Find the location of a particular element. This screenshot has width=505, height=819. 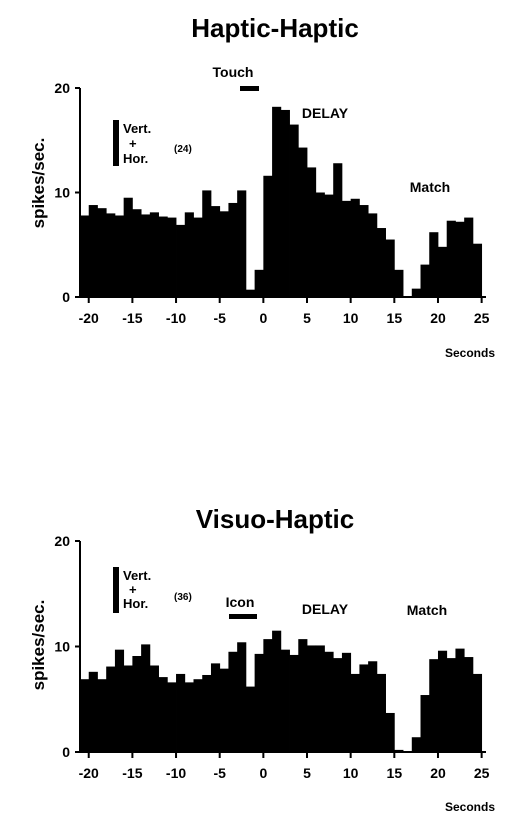

stimulus-label: Touch is located at coordinates (233, 72).